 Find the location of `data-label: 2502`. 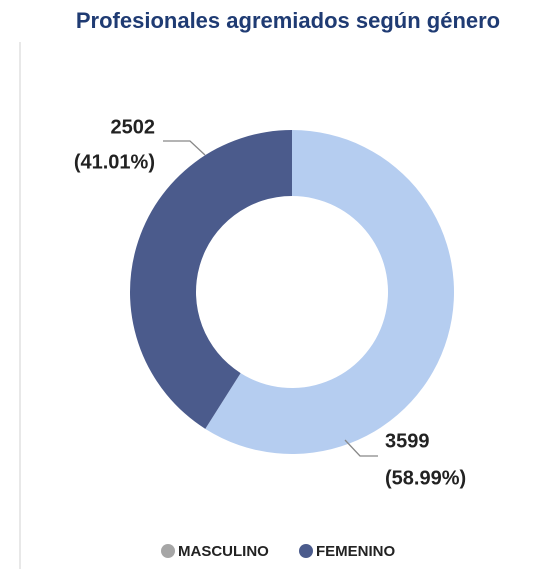

data-label: 2502 is located at coordinates (133, 127).